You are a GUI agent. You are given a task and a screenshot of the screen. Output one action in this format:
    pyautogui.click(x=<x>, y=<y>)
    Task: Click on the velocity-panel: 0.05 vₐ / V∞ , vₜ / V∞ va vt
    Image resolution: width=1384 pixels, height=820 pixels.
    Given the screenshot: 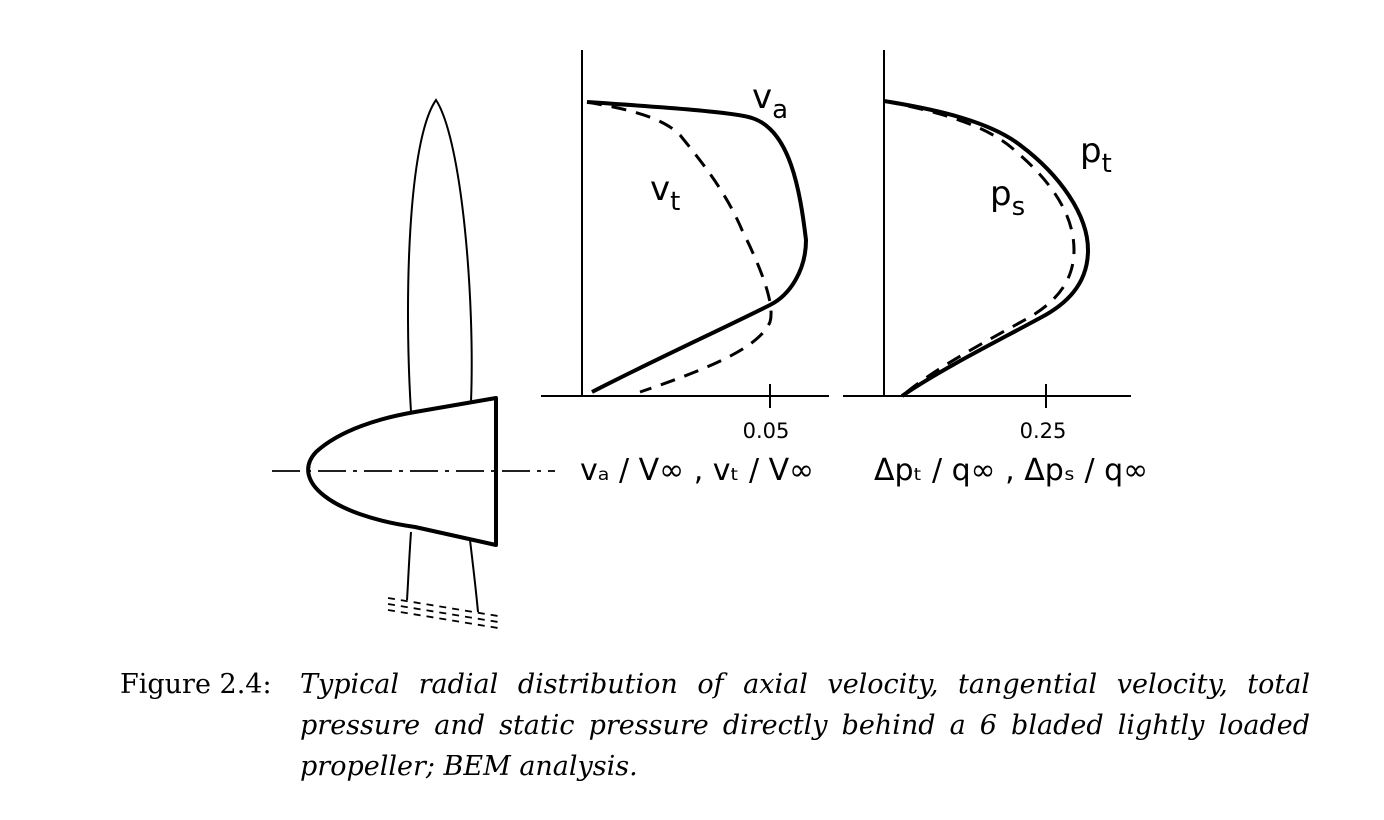 What is the action you would take?
    pyautogui.click(x=685, y=269)
    